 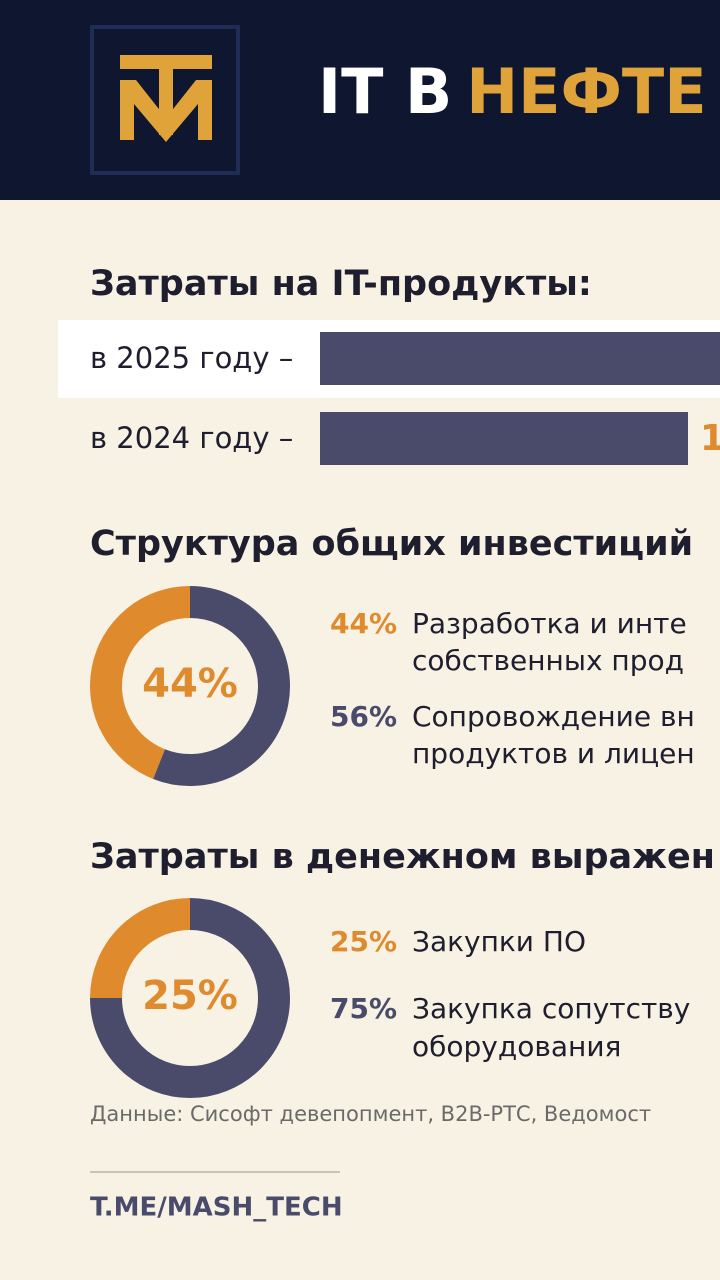 I want to click on title-gold: НЕФТЕ, so click(x=586, y=91).